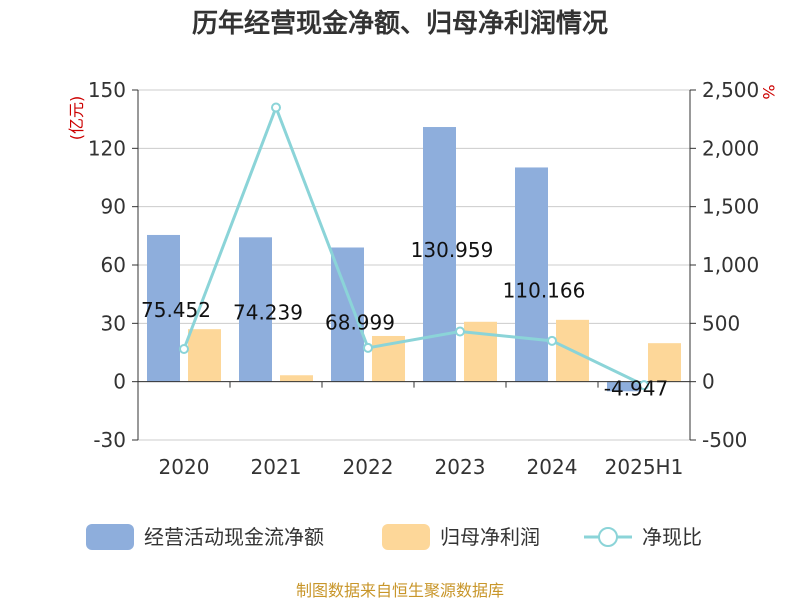 The height and width of the screenshot is (600, 800). What do you see at coordinates (608, 537) in the screenshot?
I see `legend-swatch-ratio-marker` at bounding box center [608, 537].